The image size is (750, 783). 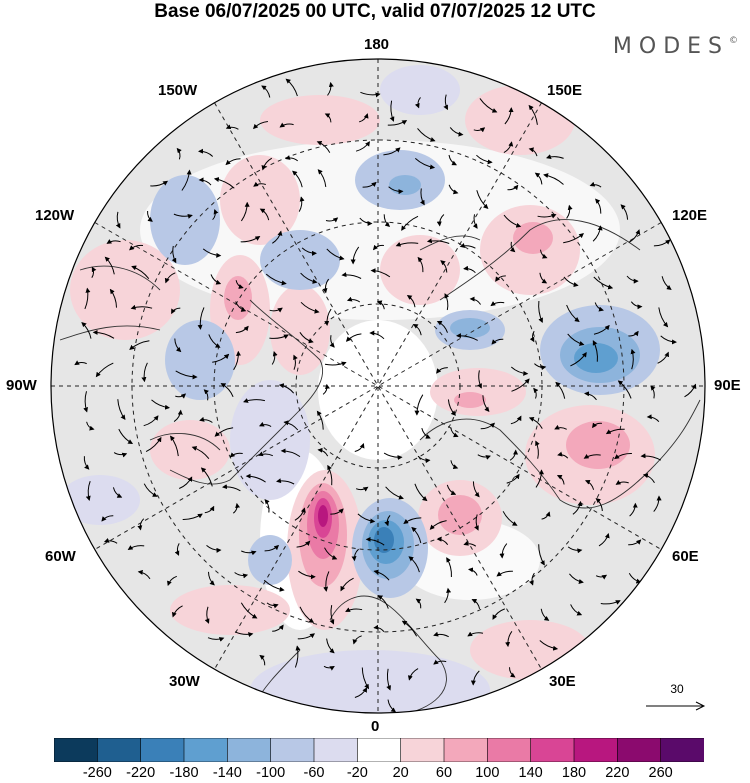 What do you see at coordinates (227, 773) in the screenshot?
I see `colorbar-tick-label: -140` at bounding box center [227, 773].